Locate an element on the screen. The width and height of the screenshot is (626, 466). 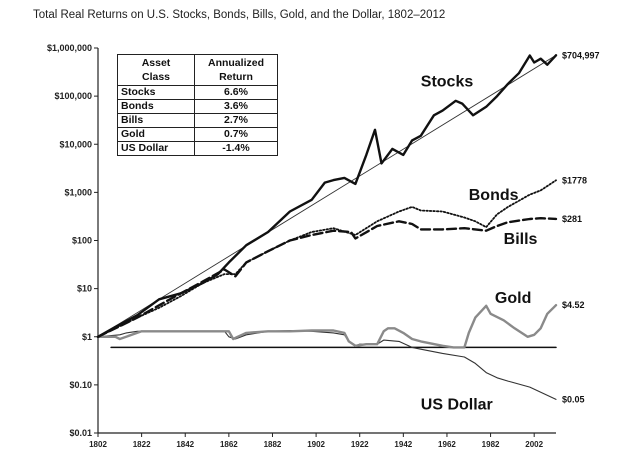
table-cell-return: -1.4% is located at coordinates (236, 148).